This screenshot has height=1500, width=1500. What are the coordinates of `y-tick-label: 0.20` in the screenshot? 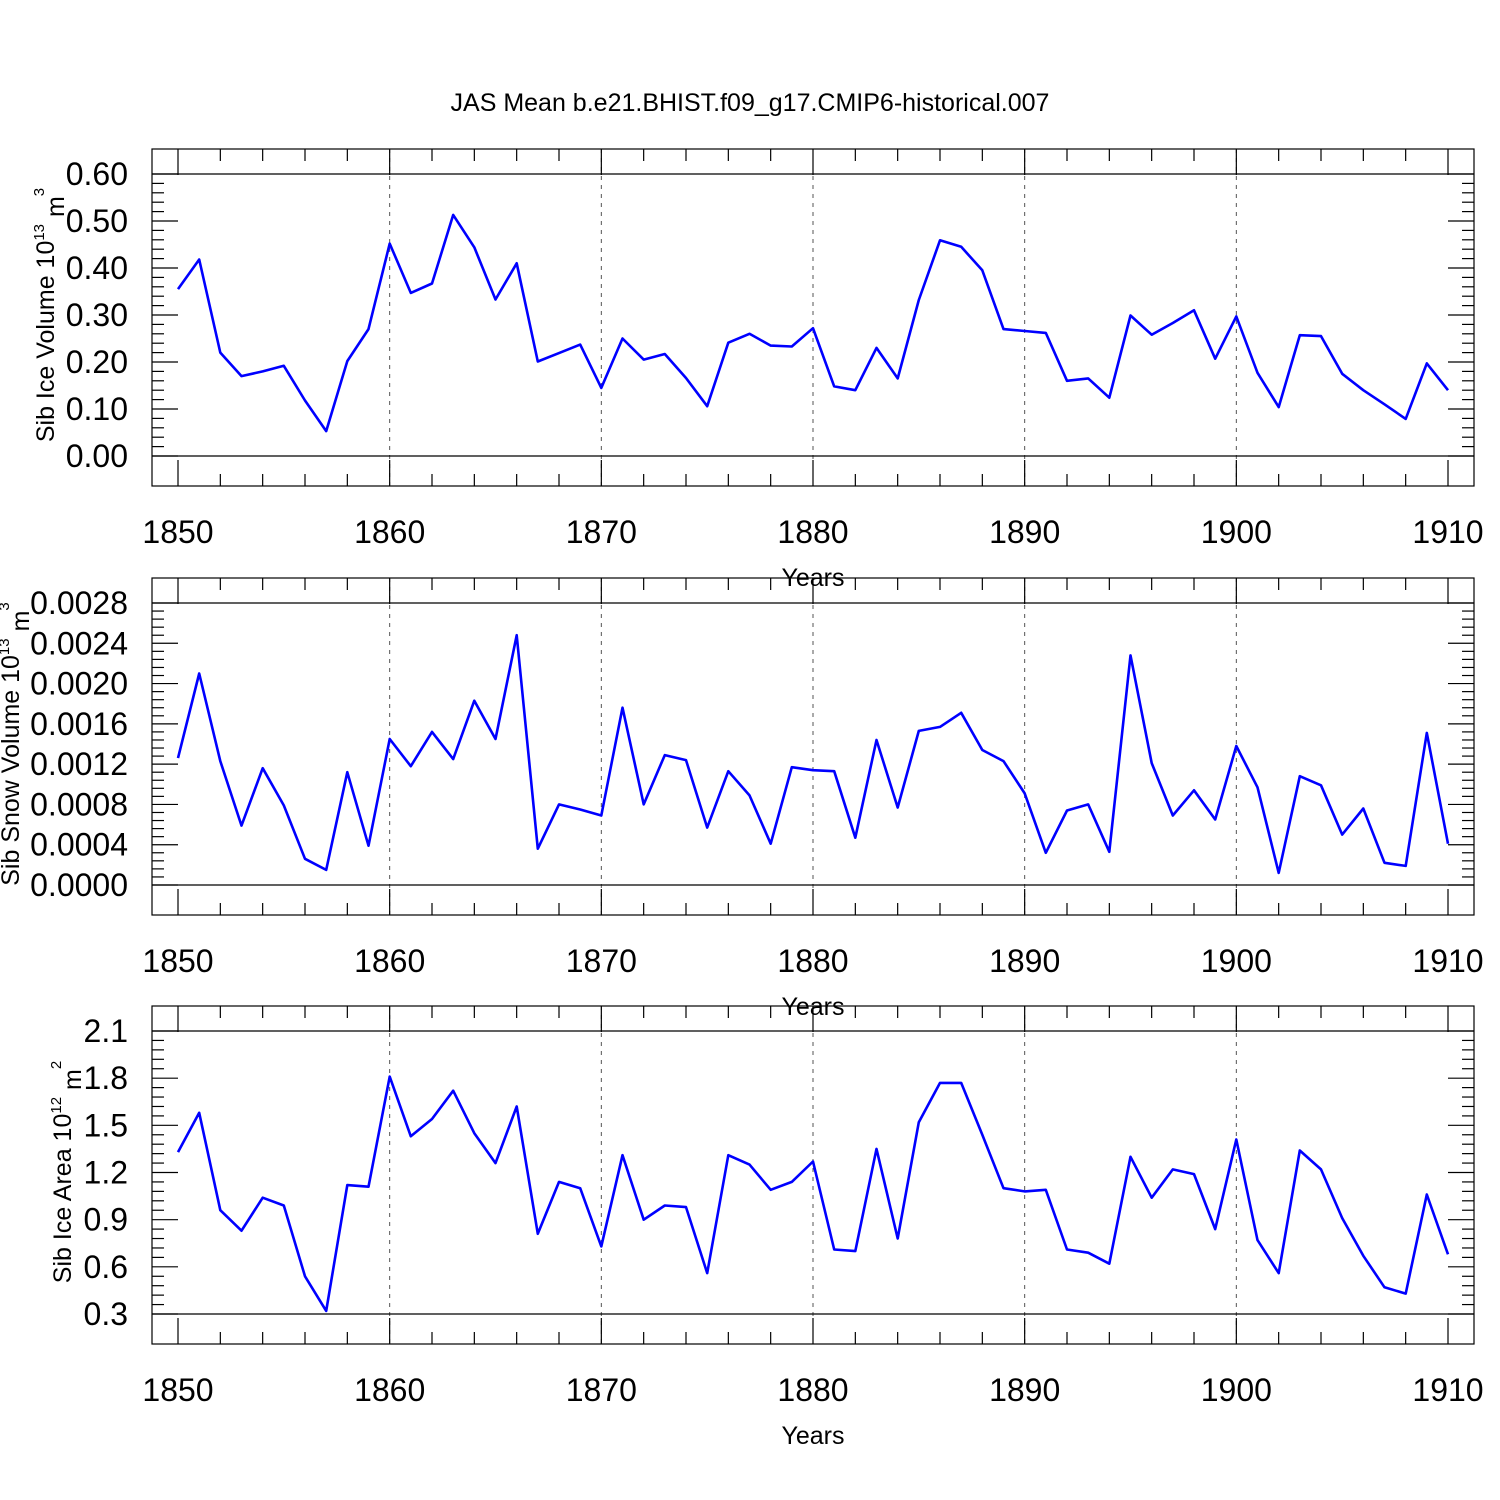 It's located at (97, 362).